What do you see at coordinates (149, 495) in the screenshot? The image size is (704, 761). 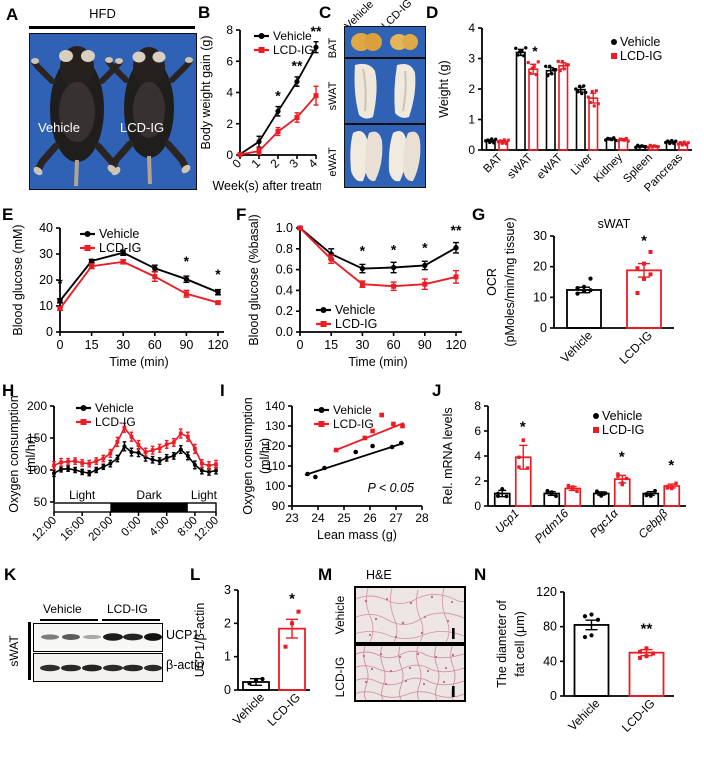 I see `phase-label-dark: Dark` at bounding box center [149, 495].